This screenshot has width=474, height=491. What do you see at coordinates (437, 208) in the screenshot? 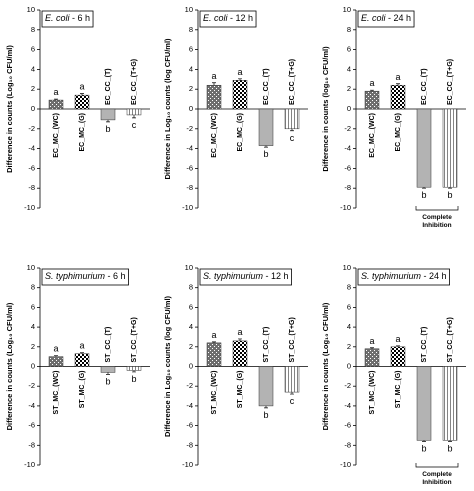
I see `bracket` at bounding box center [437, 208].